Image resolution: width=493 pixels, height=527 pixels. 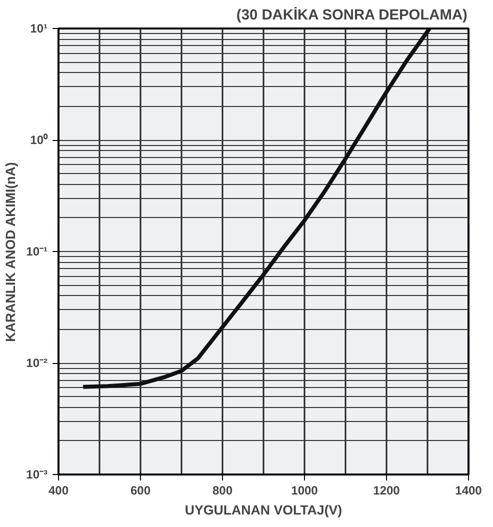 I want to click on chart-title: (30 DAKİKA SONRA DEPOLAMA), so click(x=352, y=15).